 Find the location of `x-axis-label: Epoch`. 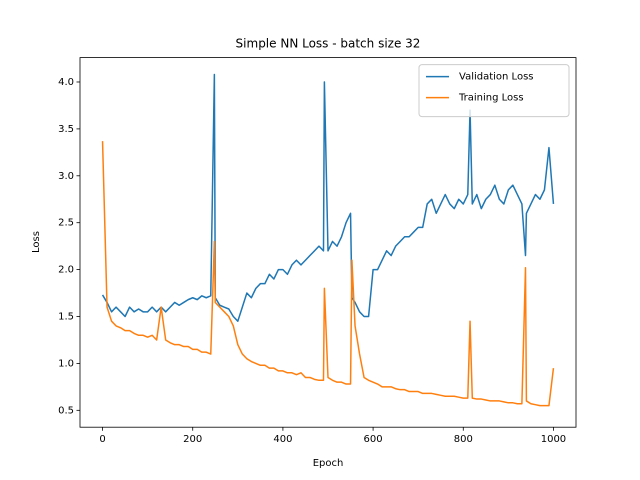

x-axis-label: Epoch is located at coordinates (328, 463).